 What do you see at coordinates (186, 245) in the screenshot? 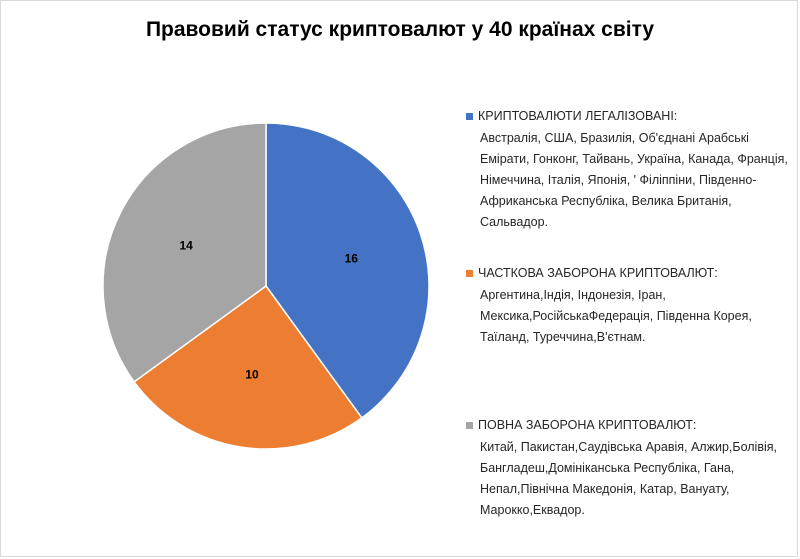
I see `data-label-full-ban: 14` at bounding box center [186, 245].